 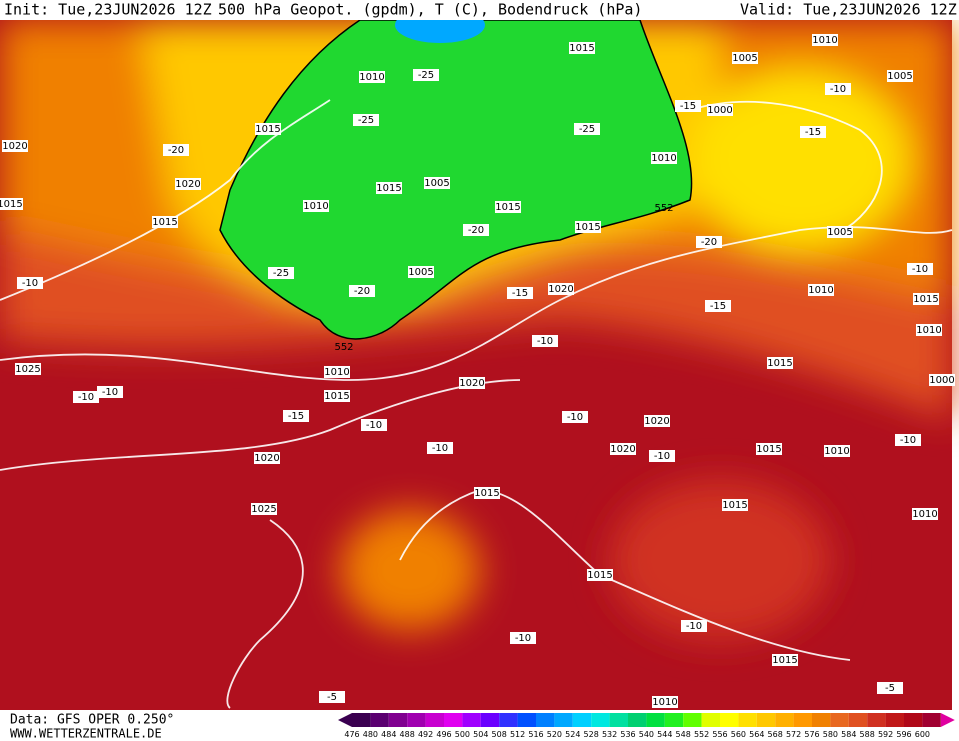 I want to click on colorbar-label: 596, so click(x=903, y=734).